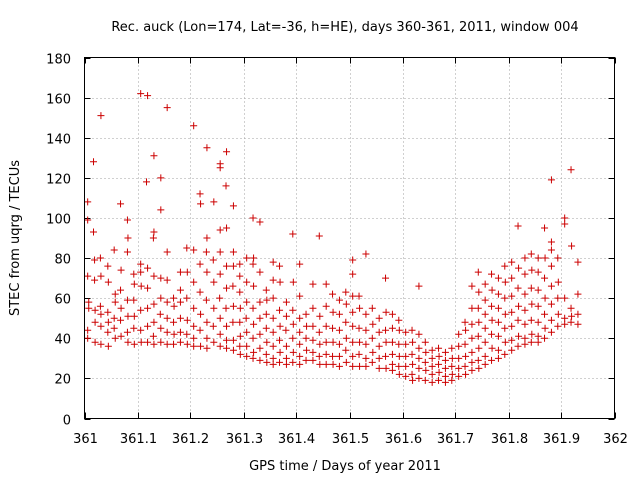 Image resolution: width=640 pixels, height=480 pixels. I want to click on x-tick-label: 361.1, so click(138, 439).